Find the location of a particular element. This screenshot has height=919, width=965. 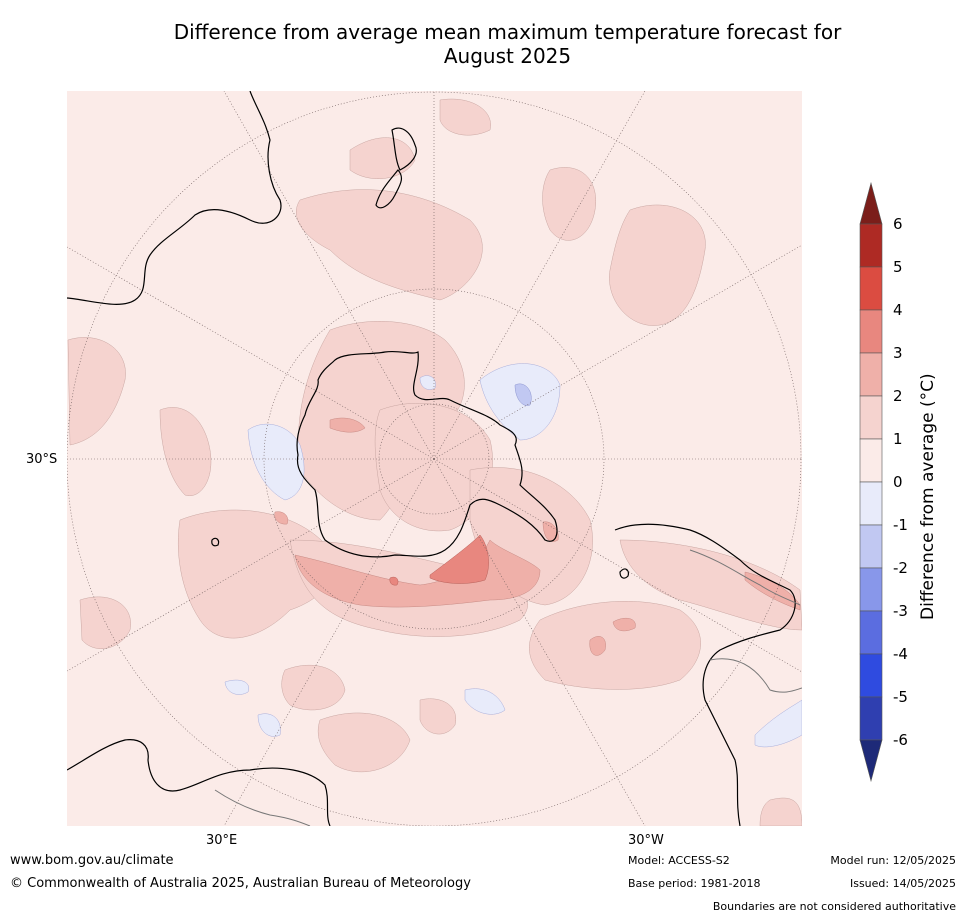

colorbar-bin-minus2-minus1 is located at coordinates (871, 546).